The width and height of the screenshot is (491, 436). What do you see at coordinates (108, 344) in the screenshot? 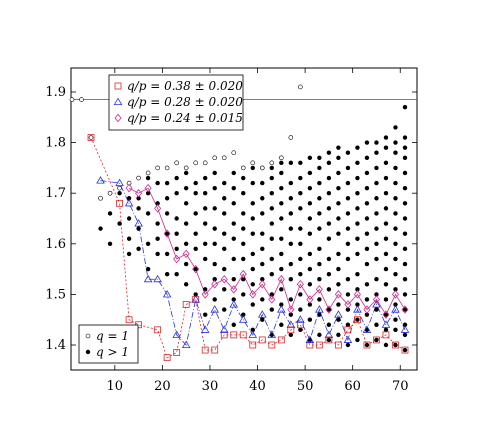
I see `legend-bottom-box` at bounding box center [108, 344].